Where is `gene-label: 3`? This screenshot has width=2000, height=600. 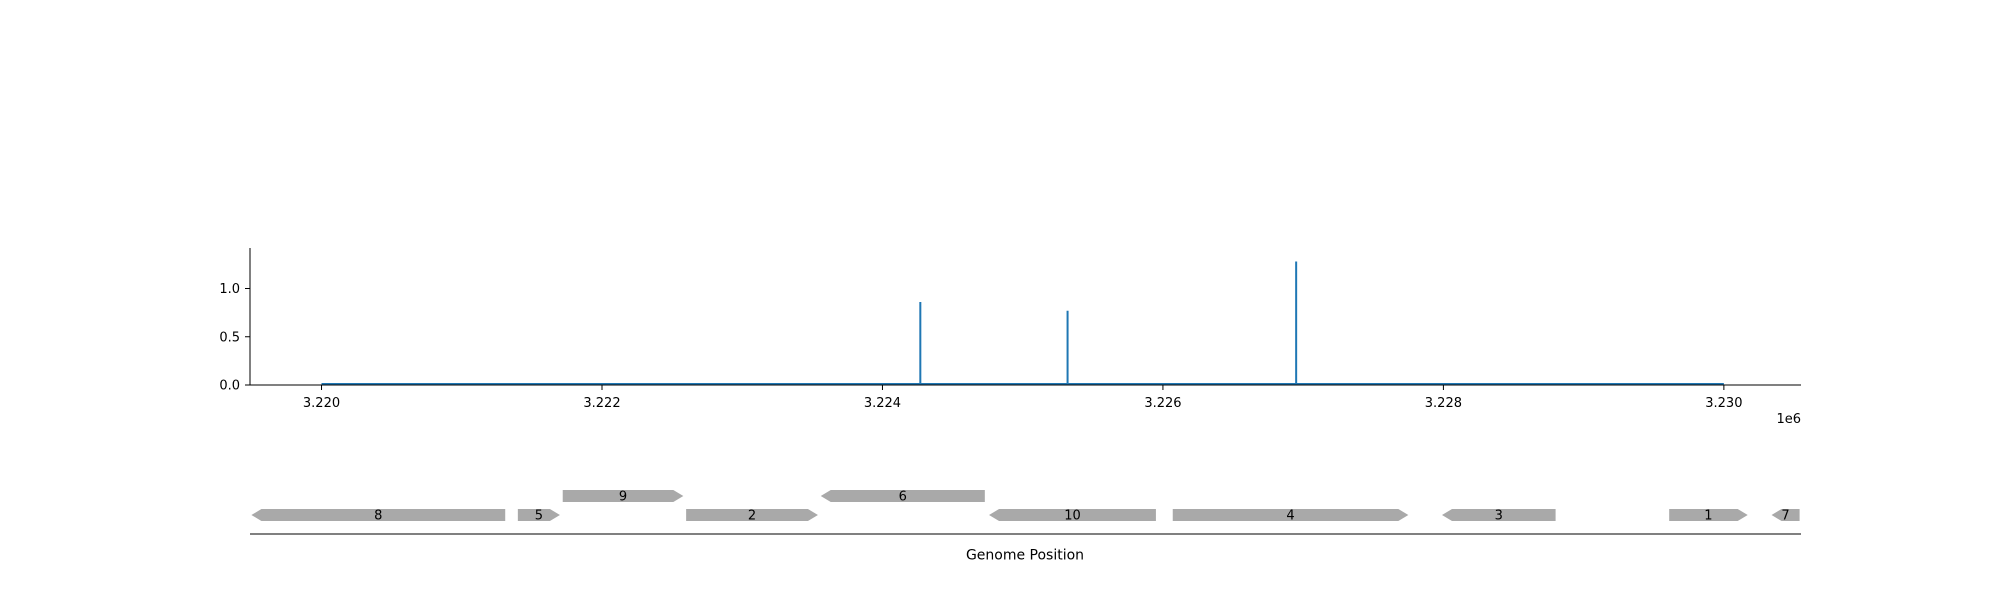
gene-label: 3 is located at coordinates (1499, 516).